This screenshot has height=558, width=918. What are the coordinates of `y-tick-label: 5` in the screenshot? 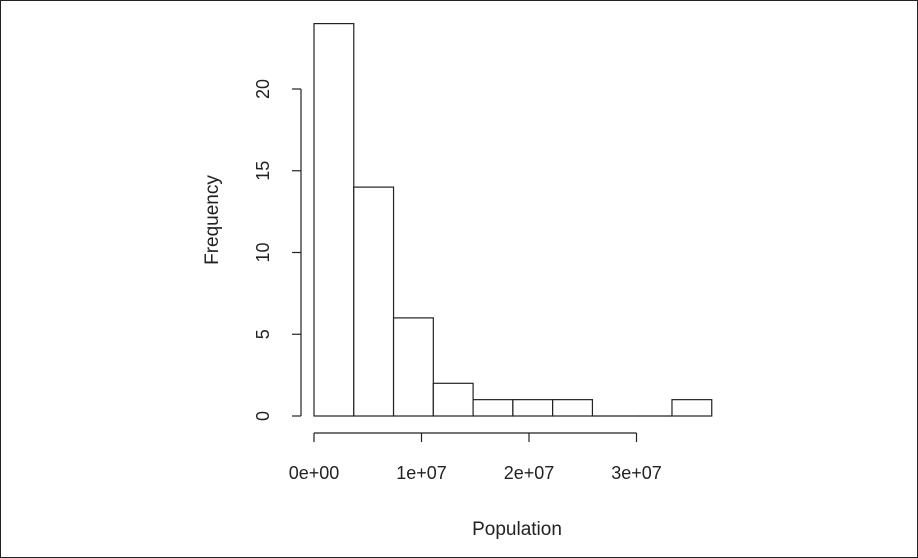 It's located at (263, 334).